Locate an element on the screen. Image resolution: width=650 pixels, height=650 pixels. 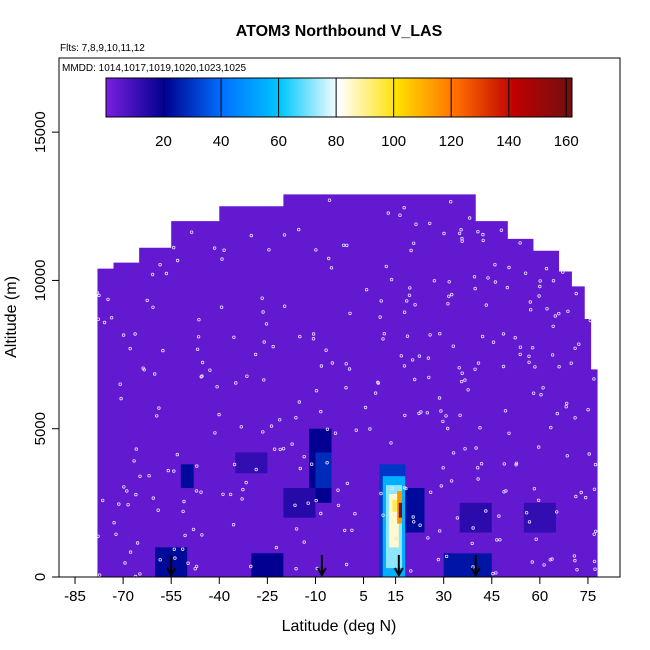
y-tick-label: 0 is located at coordinates (40, 577).